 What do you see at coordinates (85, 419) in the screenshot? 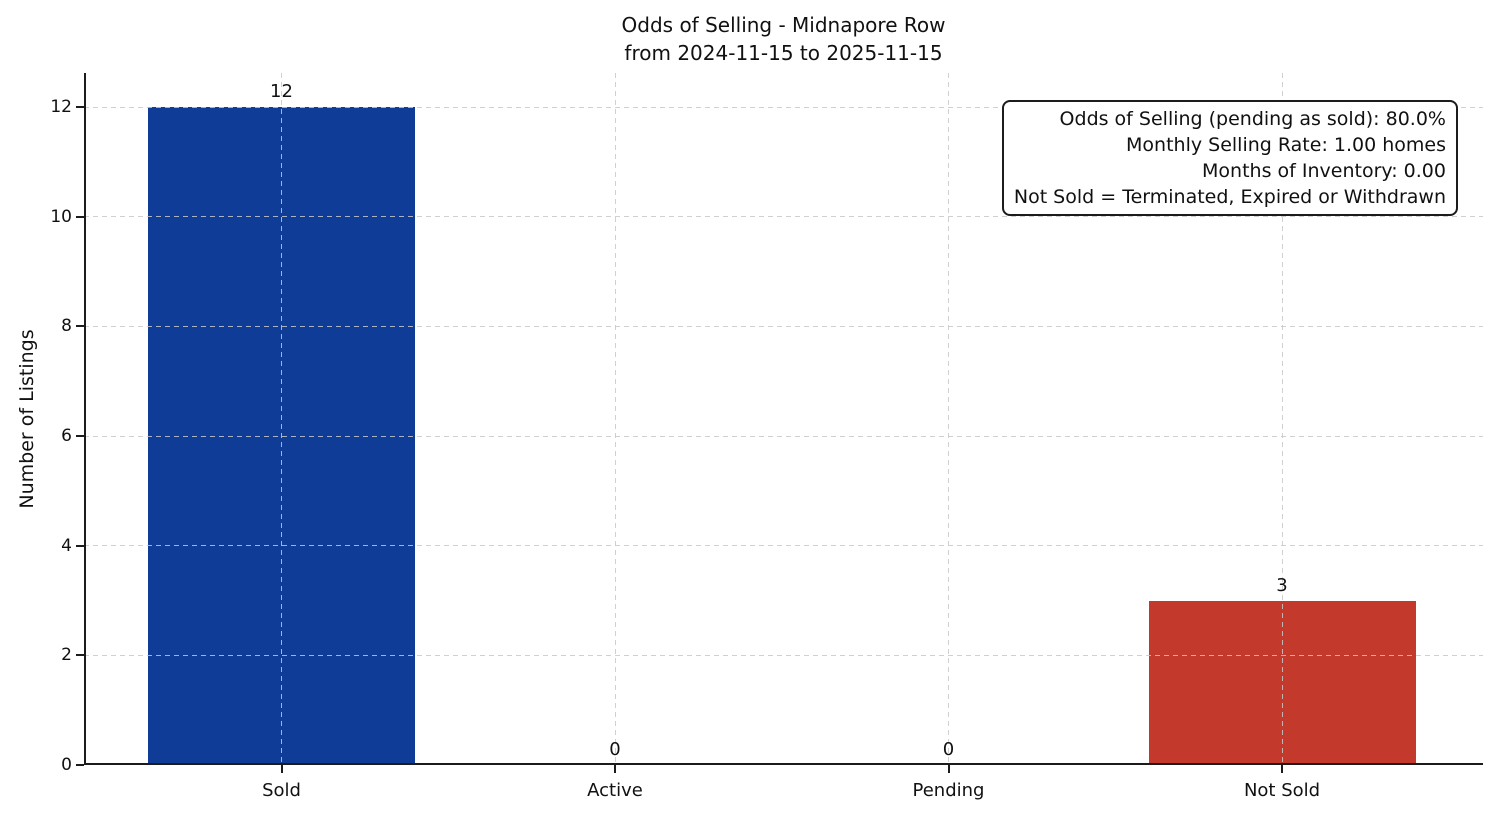
I see `y-axis-spine` at bounding box center [85, 419].